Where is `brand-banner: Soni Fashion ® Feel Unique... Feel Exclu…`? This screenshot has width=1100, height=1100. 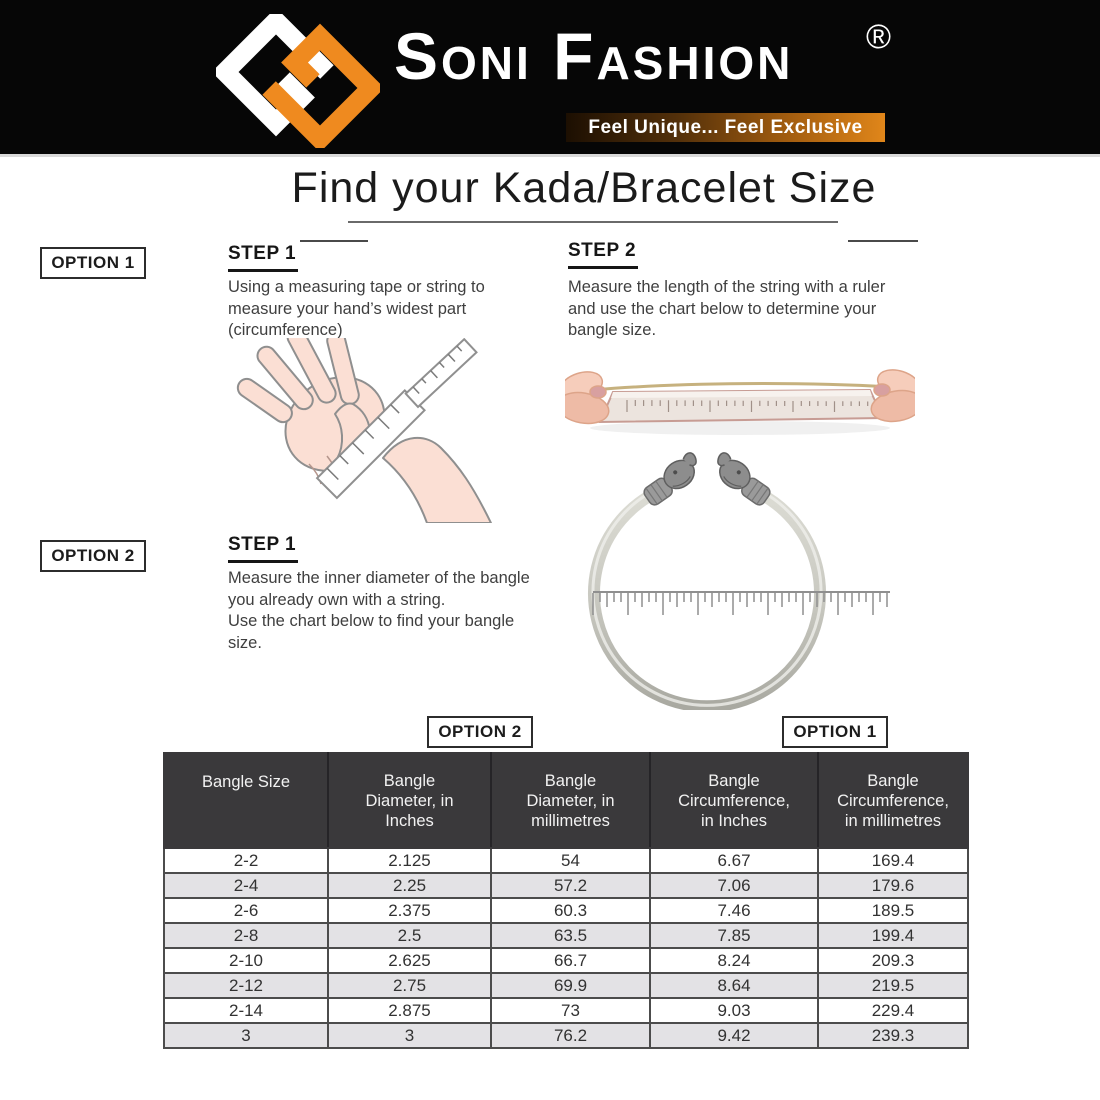 brand-banner: Soni Fashion ® Feel Unique... Feel Exclu… is located at coordinates (550, 78).